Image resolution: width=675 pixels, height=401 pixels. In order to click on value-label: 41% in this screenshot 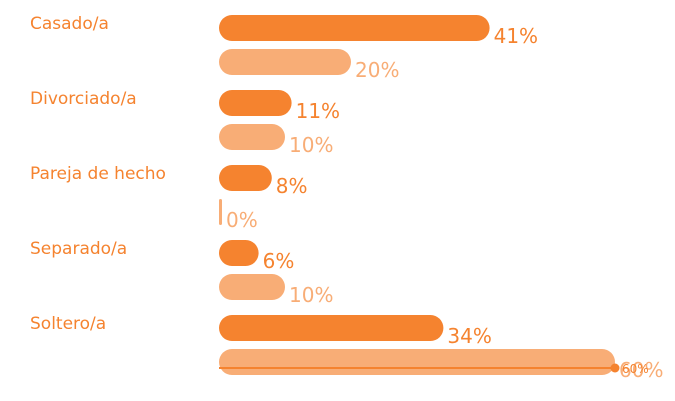, I will do `click(516, 36)`.